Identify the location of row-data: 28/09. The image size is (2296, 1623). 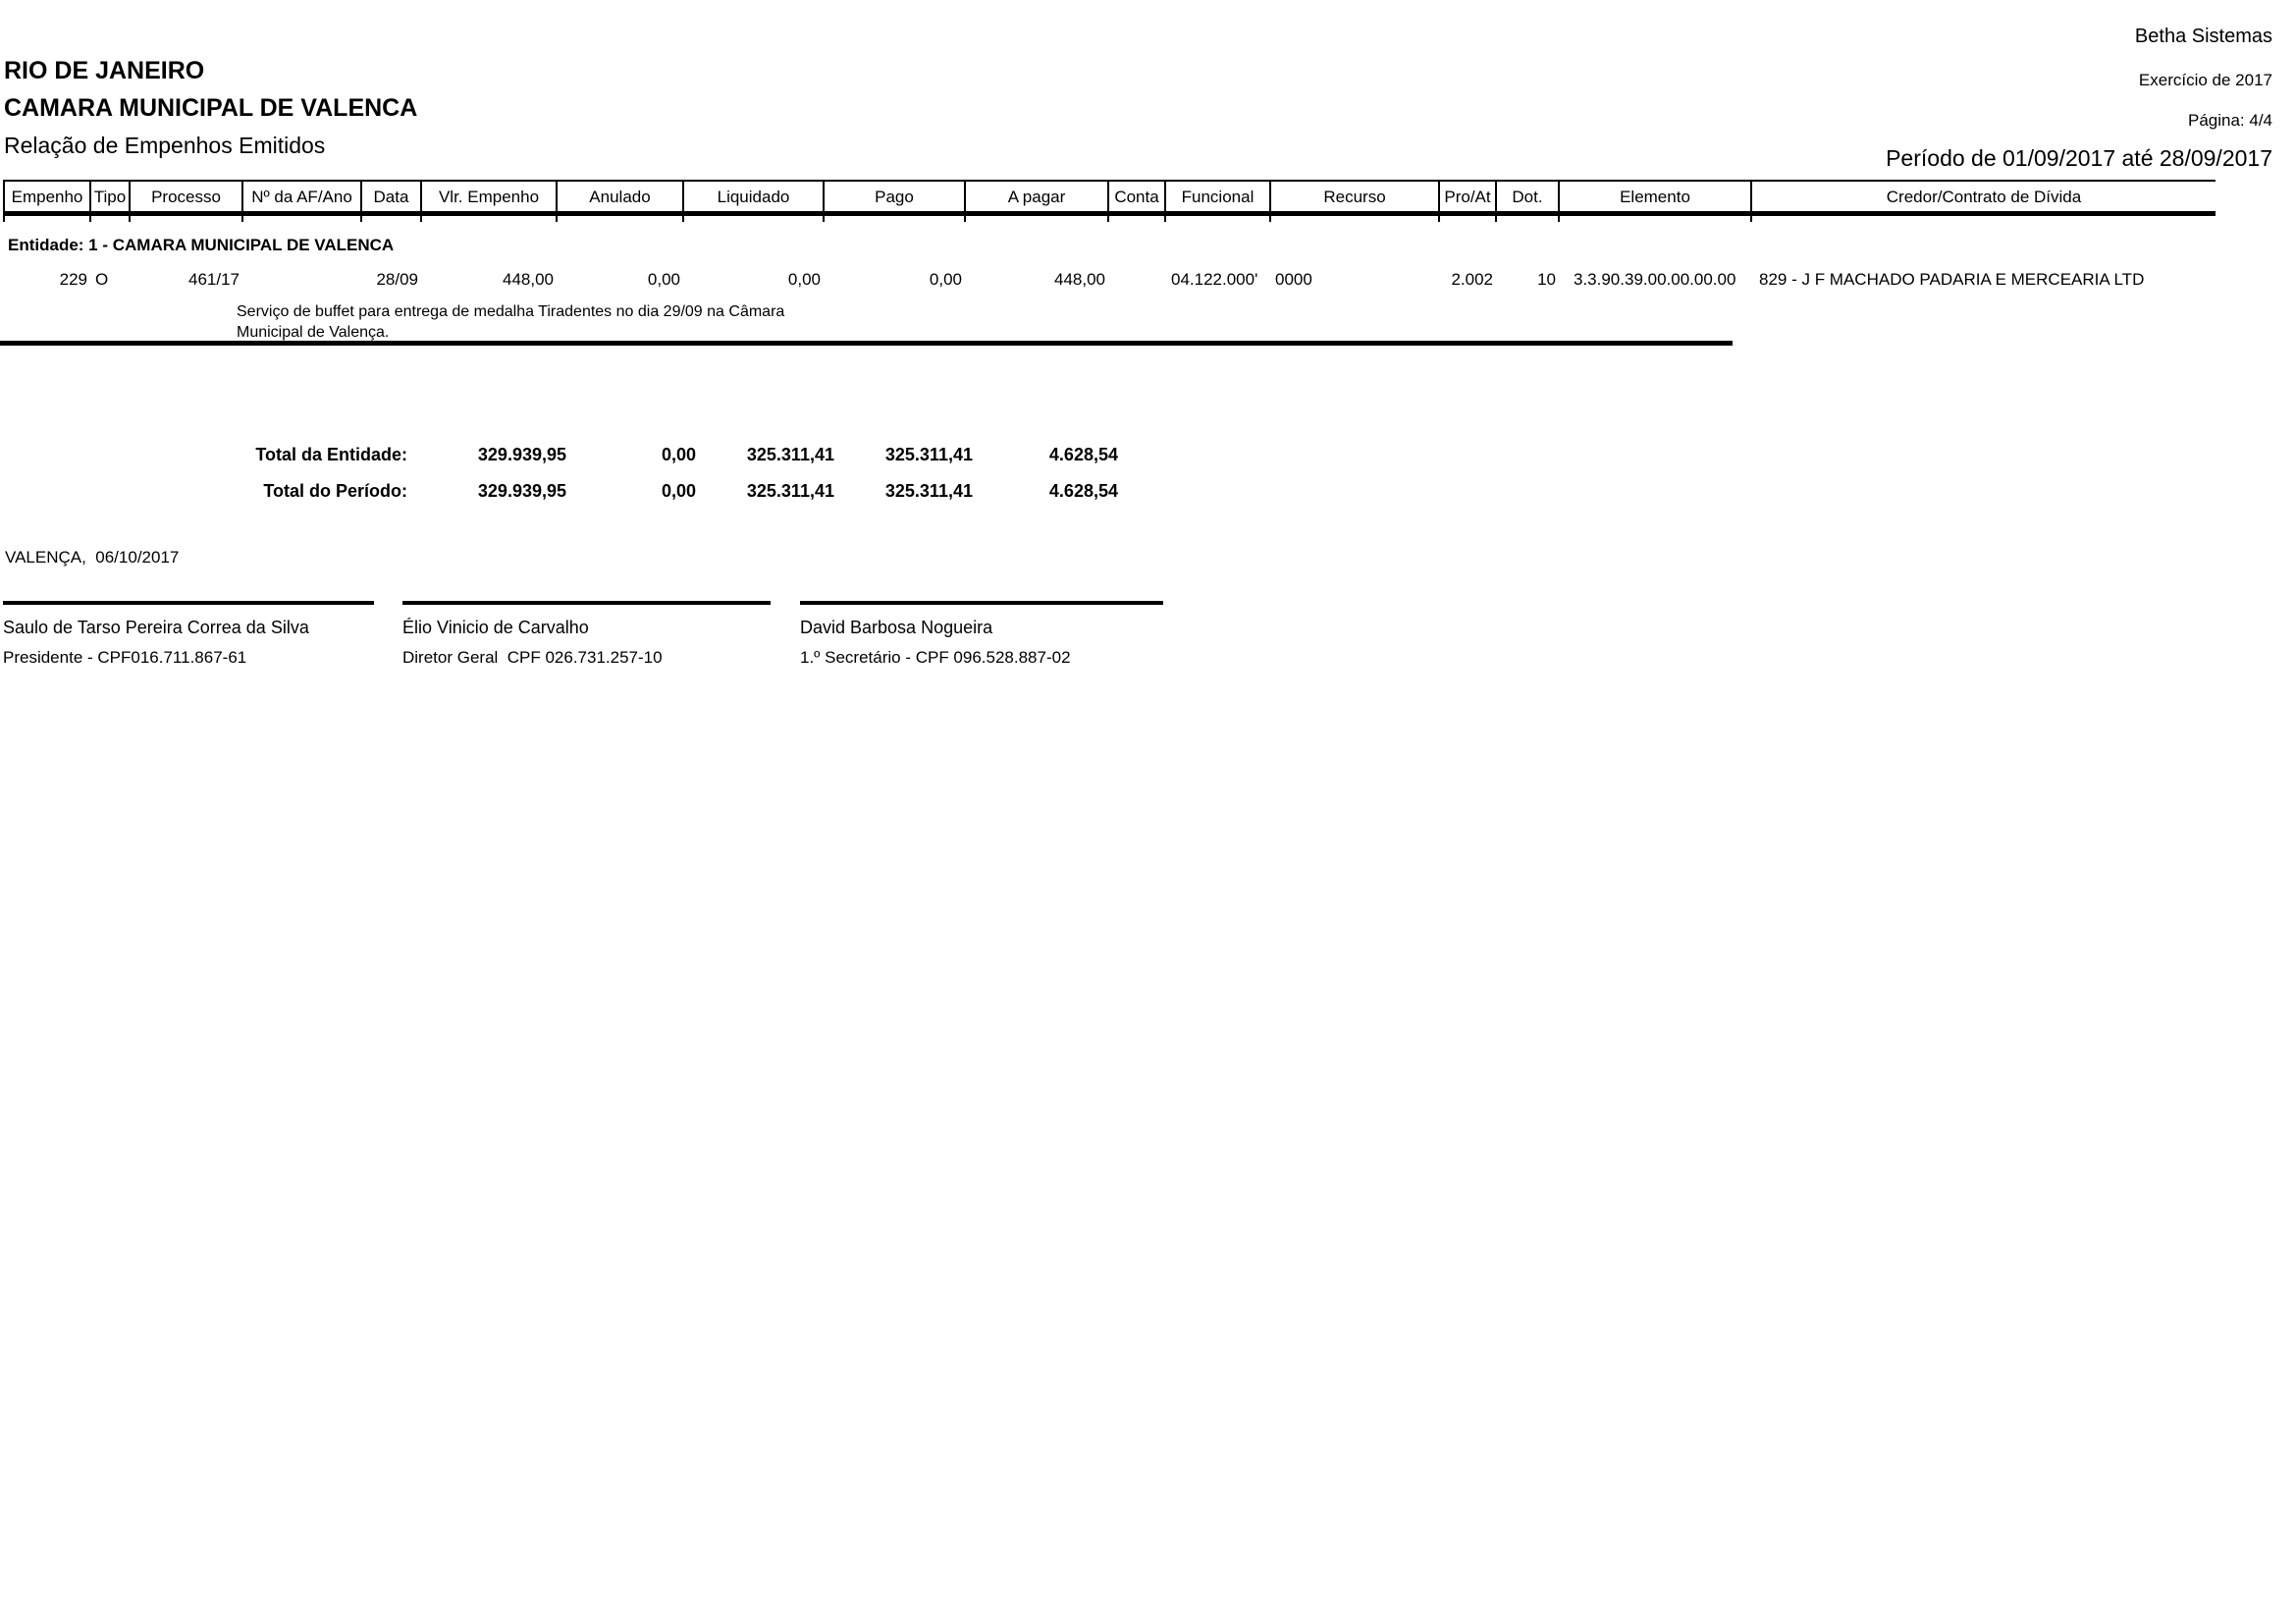
(397, 279).